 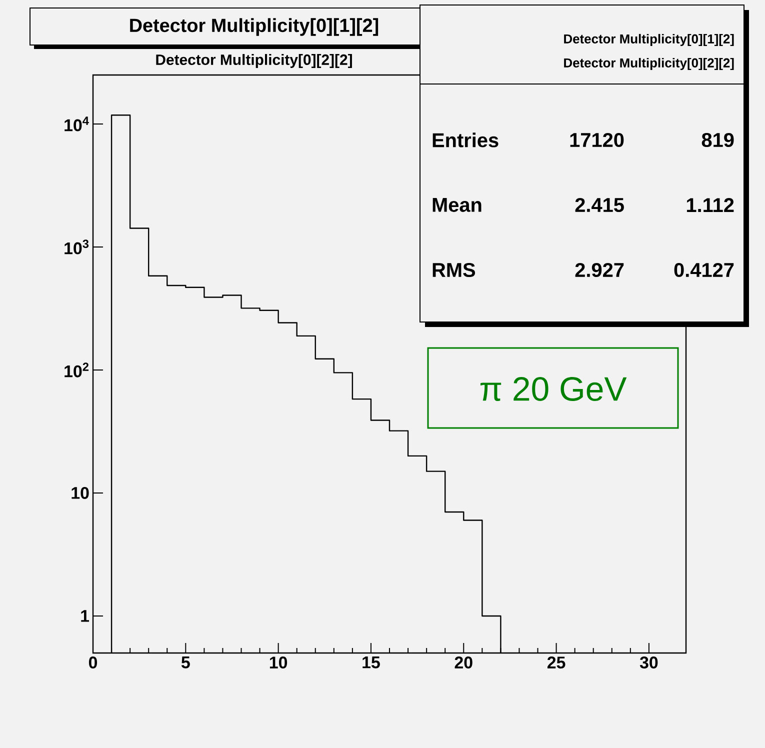 What do you see at coordinates (556, 662) in the screenshot?
I see `x-tick-label: 25` at bounding box center [556, 662].